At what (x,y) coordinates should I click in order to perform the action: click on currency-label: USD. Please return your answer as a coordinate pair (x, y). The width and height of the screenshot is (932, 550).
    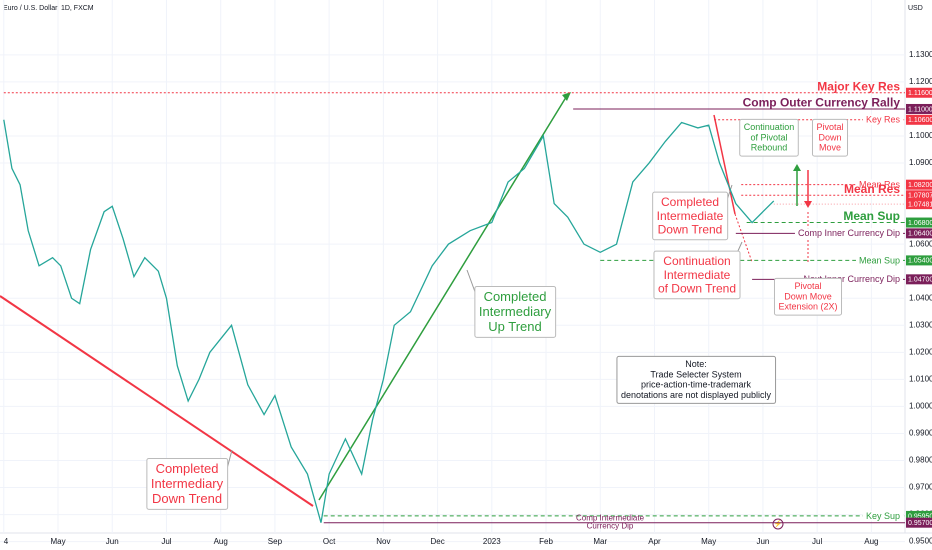
    Looking at the image, I should click on (915, 8).